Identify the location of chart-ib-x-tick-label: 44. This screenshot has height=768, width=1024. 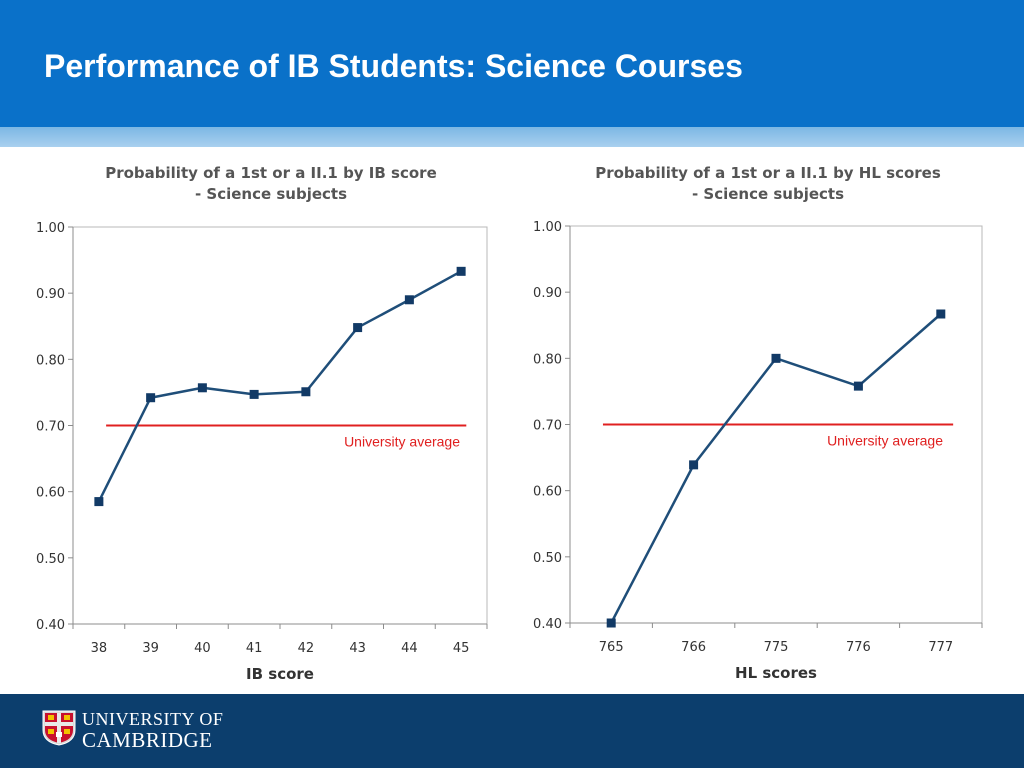
(409, 648).